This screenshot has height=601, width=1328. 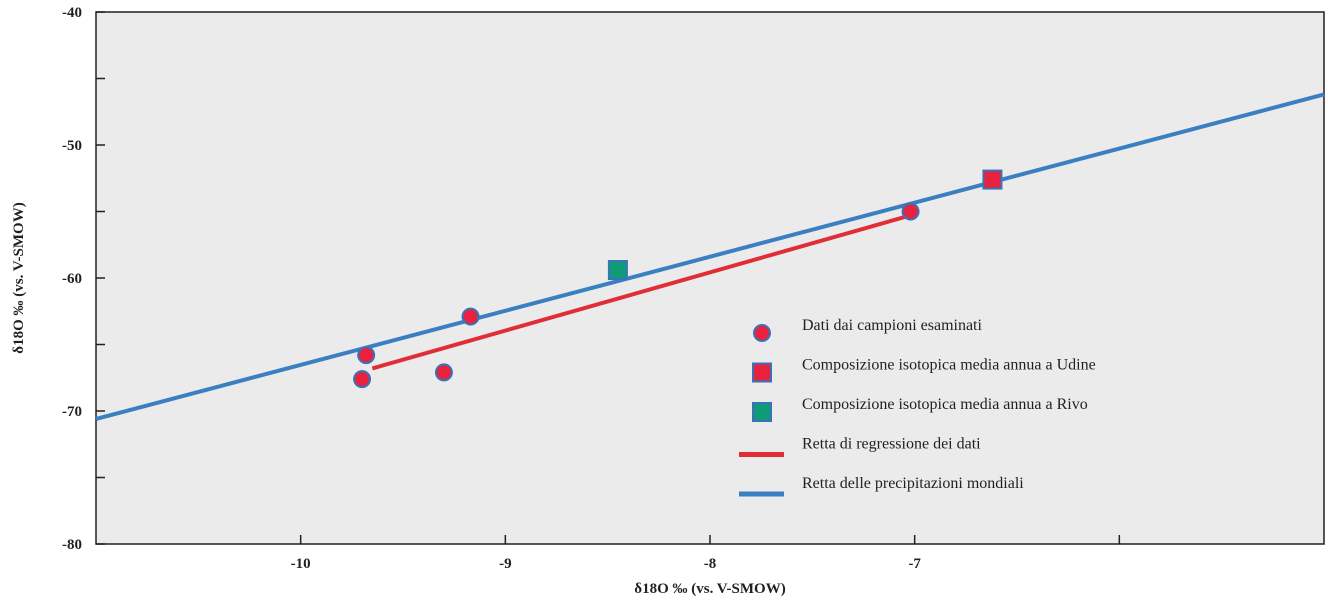 What do you see at coordinates (709, 589) in the screenshot?
I see `x-axis-title: δ18O ‰ (vs. V-SMOW)` at bounding box center [709, 589].